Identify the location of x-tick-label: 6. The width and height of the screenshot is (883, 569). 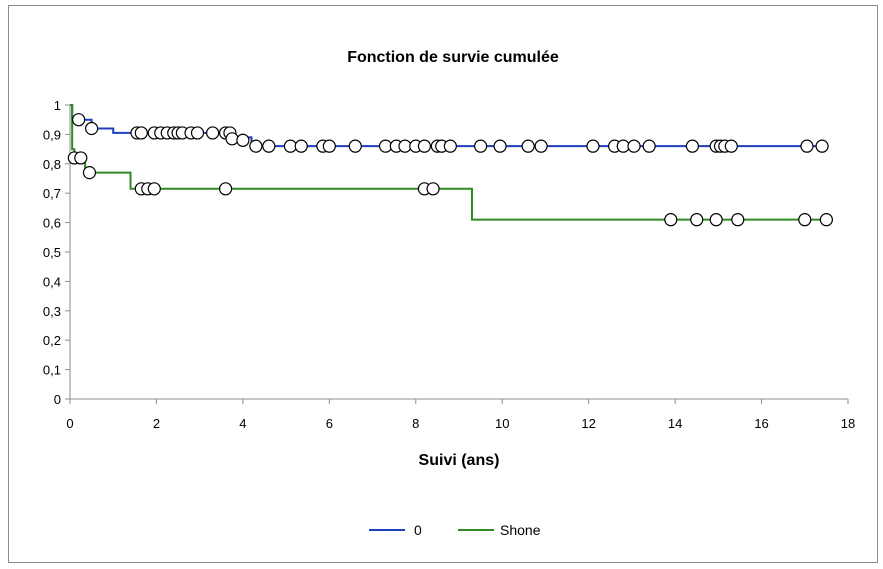
(329, 423).